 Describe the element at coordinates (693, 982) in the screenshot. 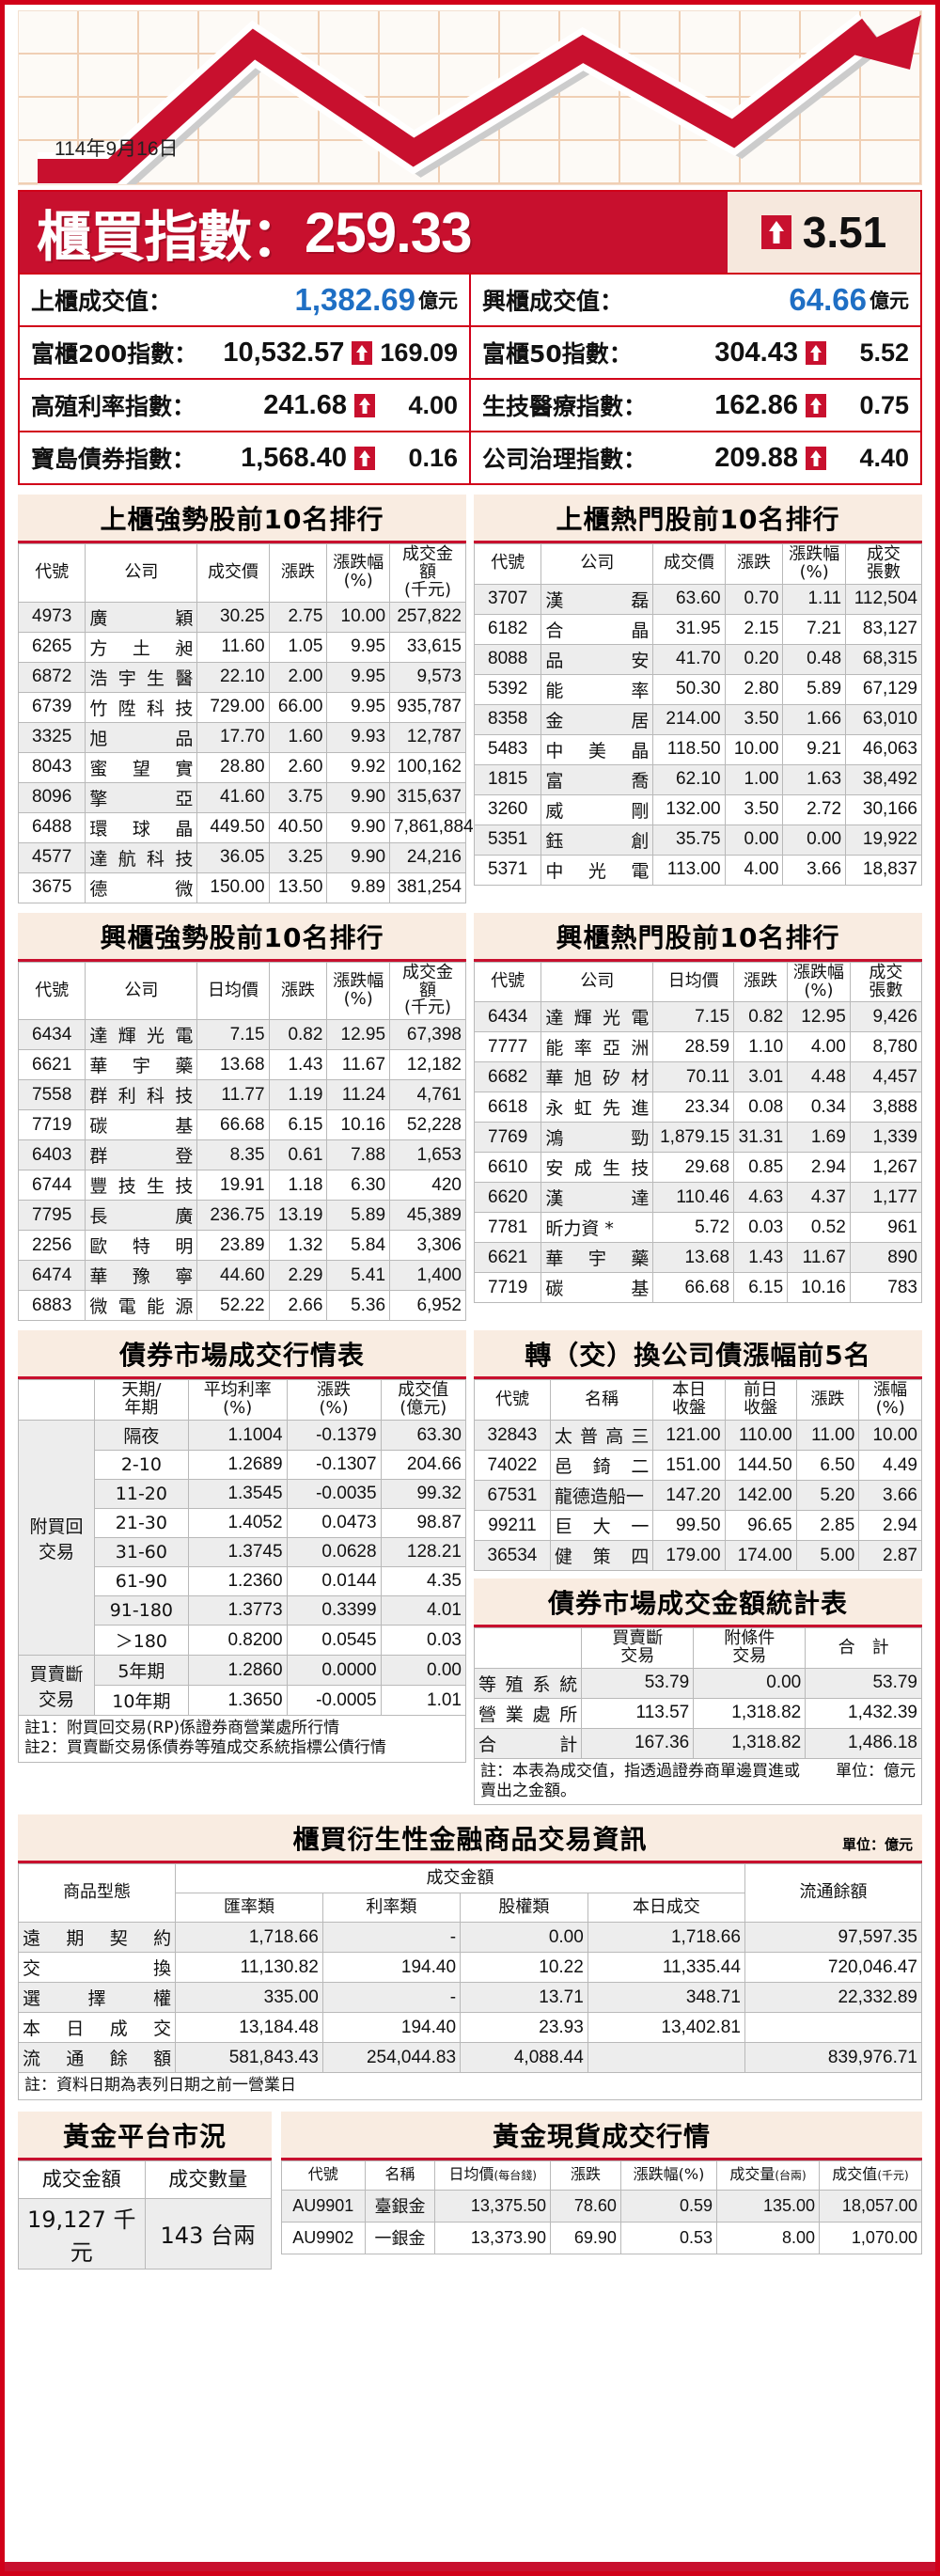

I see `column-header: 日均價` at that location.